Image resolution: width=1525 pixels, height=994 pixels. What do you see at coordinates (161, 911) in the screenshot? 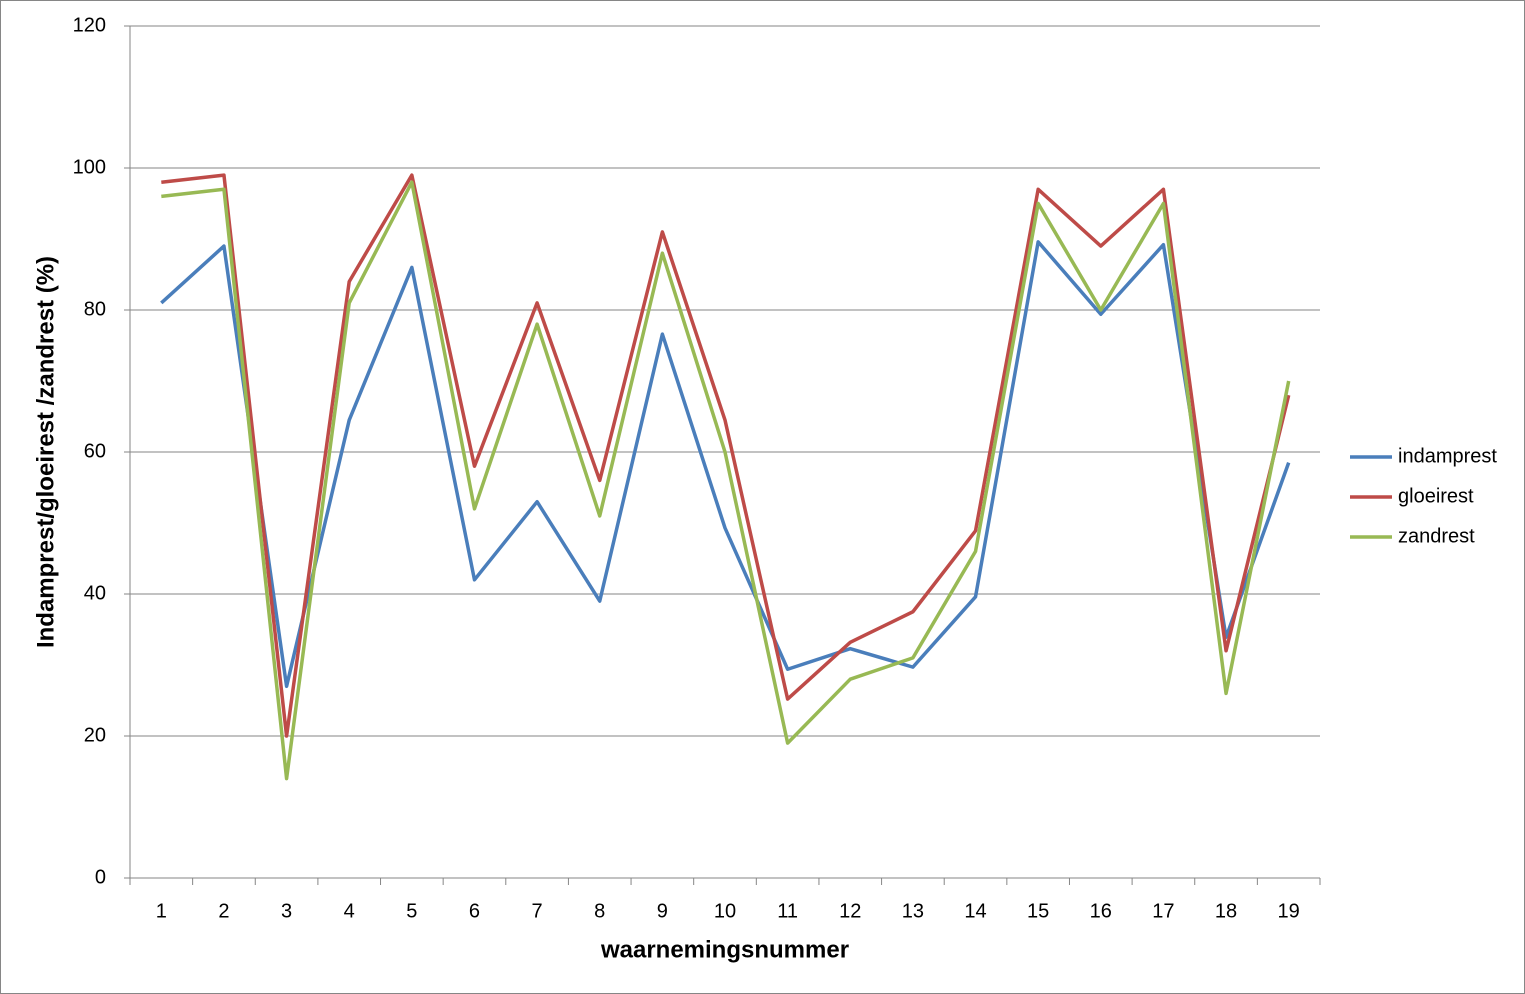
I see `x-tick-label: 1` at bounding box center [161, 911].